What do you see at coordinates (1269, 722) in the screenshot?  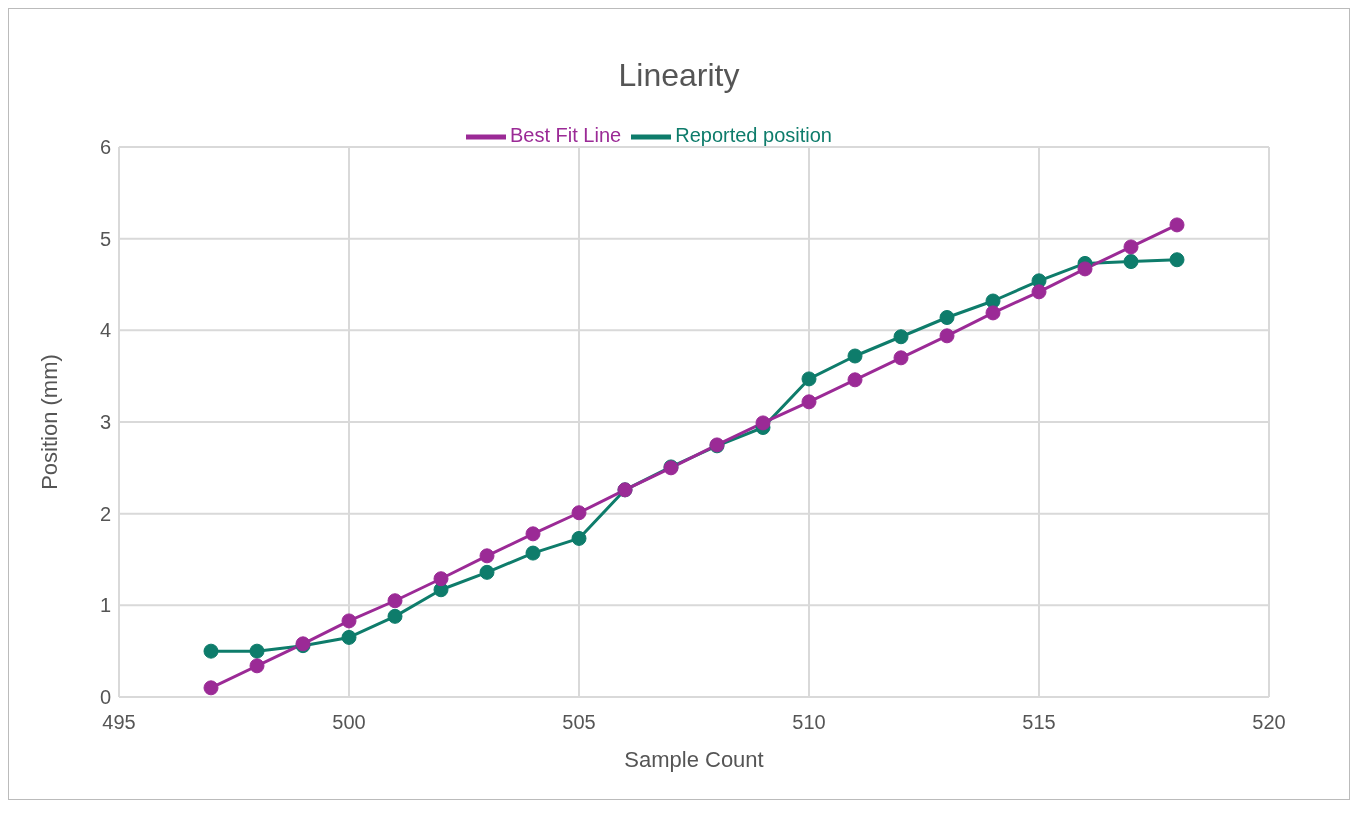 I see `x-tick-label: 520` at bounding box center [1269, 722].